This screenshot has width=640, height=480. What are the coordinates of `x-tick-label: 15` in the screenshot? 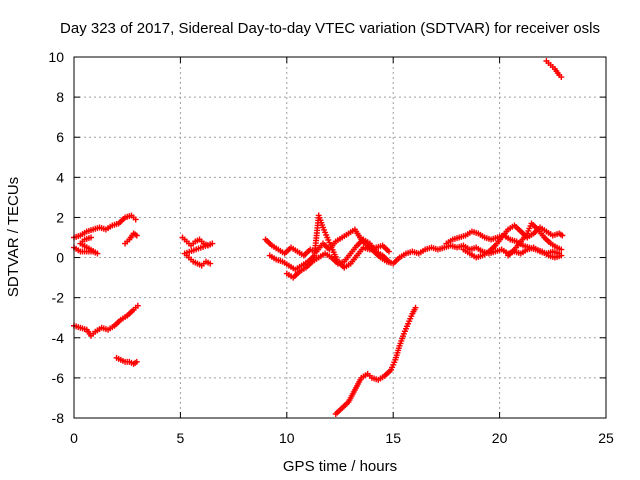 It's located at (393, 438).